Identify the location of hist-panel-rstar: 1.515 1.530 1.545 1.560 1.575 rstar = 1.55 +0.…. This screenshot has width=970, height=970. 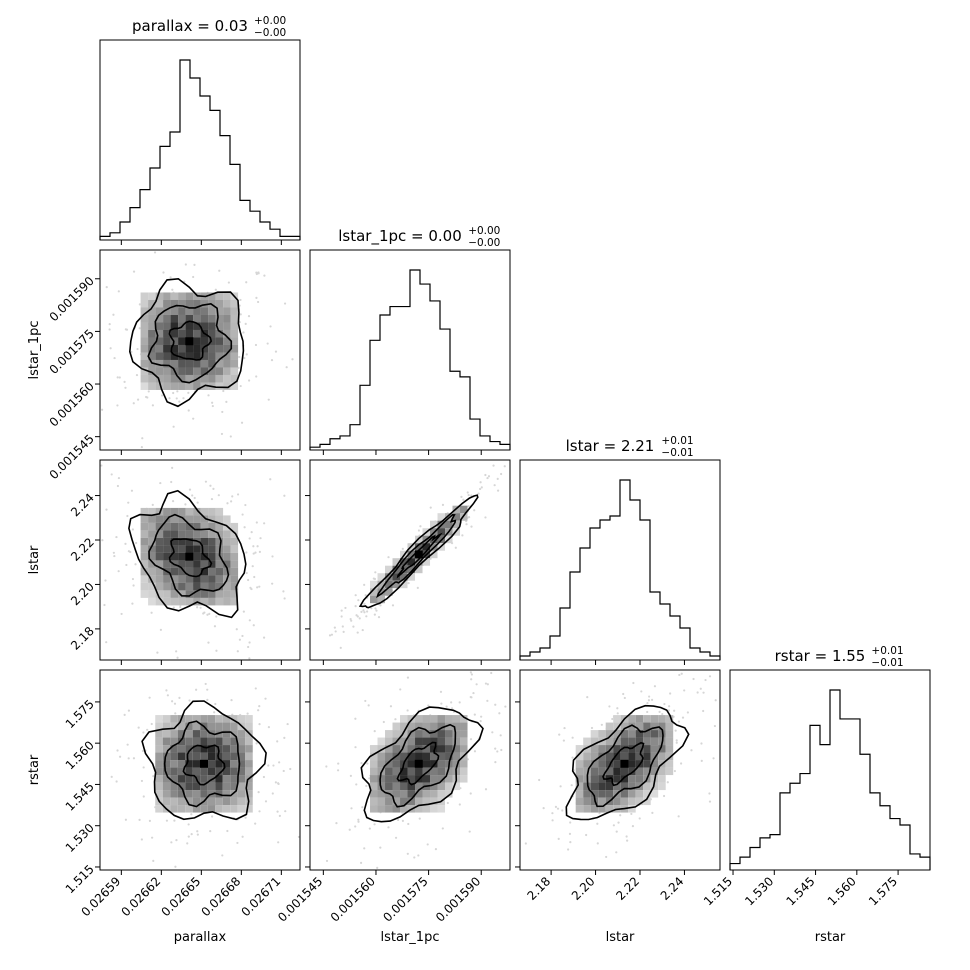
(816, 776).